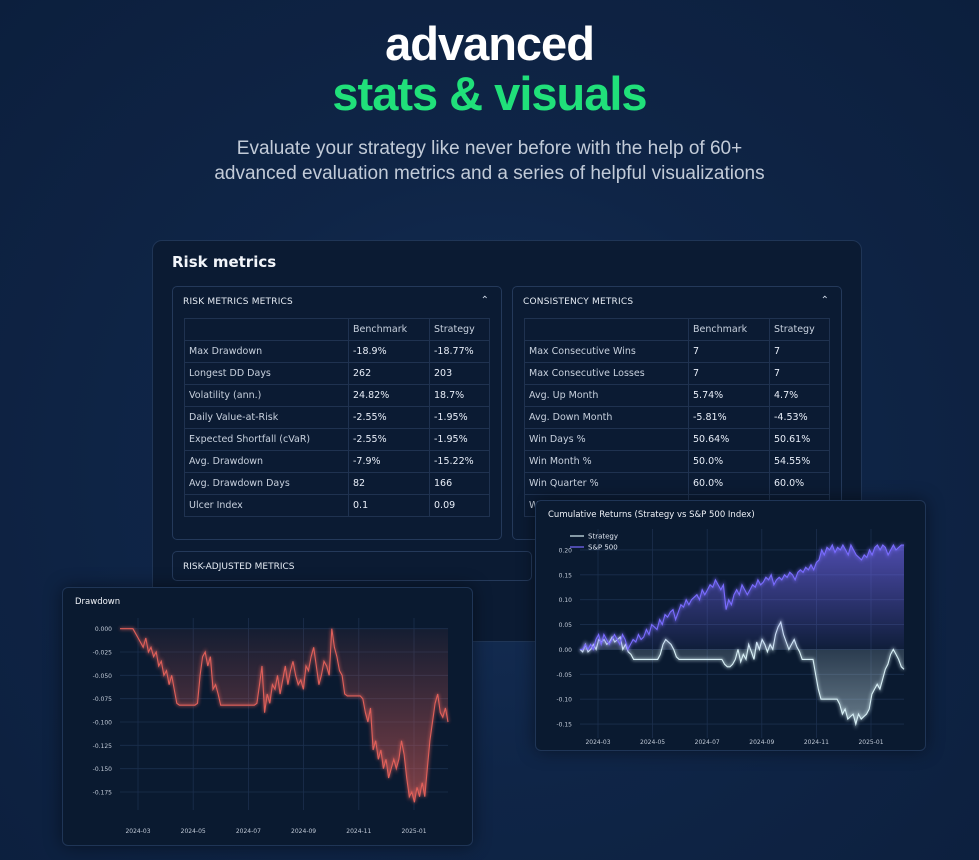  I want to click on y-tick-label: 0.20, so click(566, 550).